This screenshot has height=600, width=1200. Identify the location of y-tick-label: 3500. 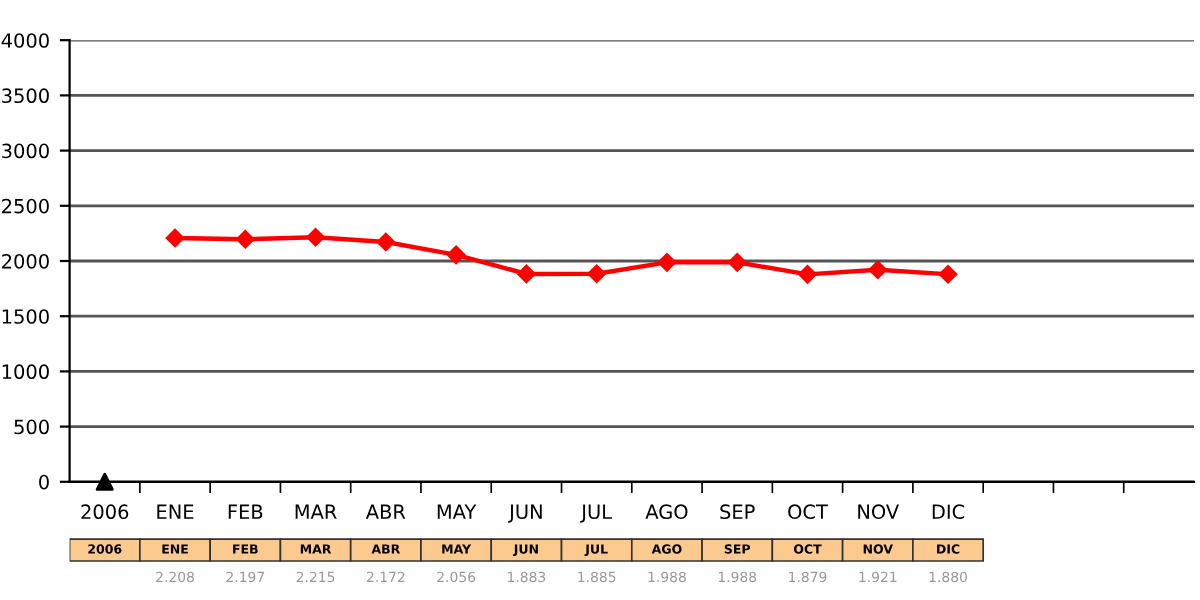
(25, 96).